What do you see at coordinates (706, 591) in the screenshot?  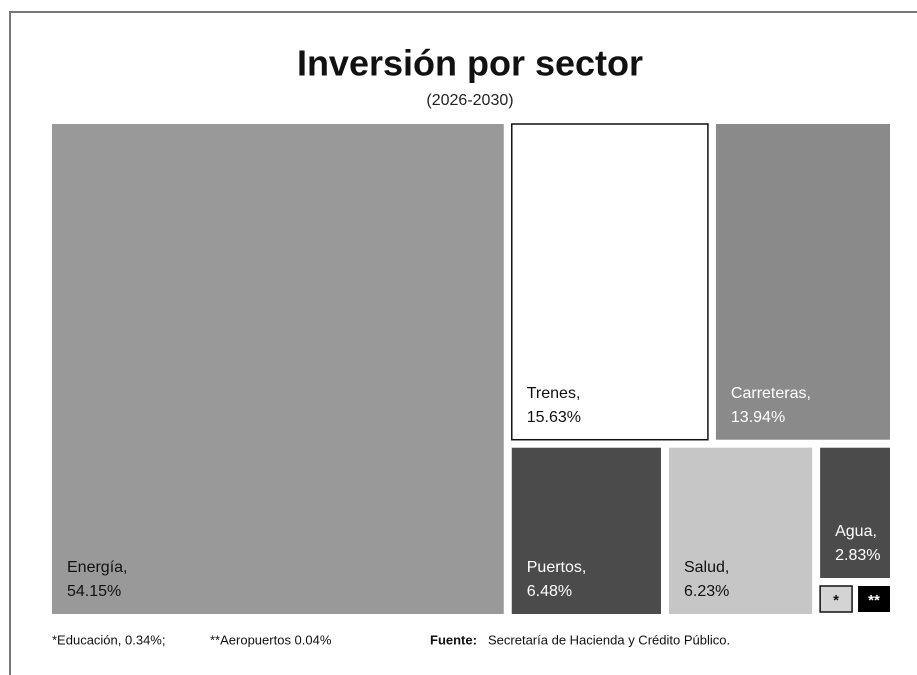 I see `value-label: 6.23%` at bounding box center [706, 591].